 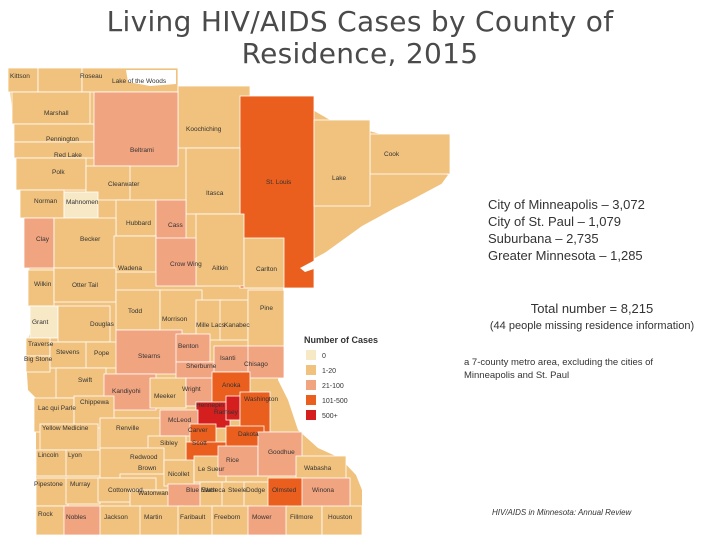 I want to click on county-label-jackson: Jackson, so click(x=116, y=517).